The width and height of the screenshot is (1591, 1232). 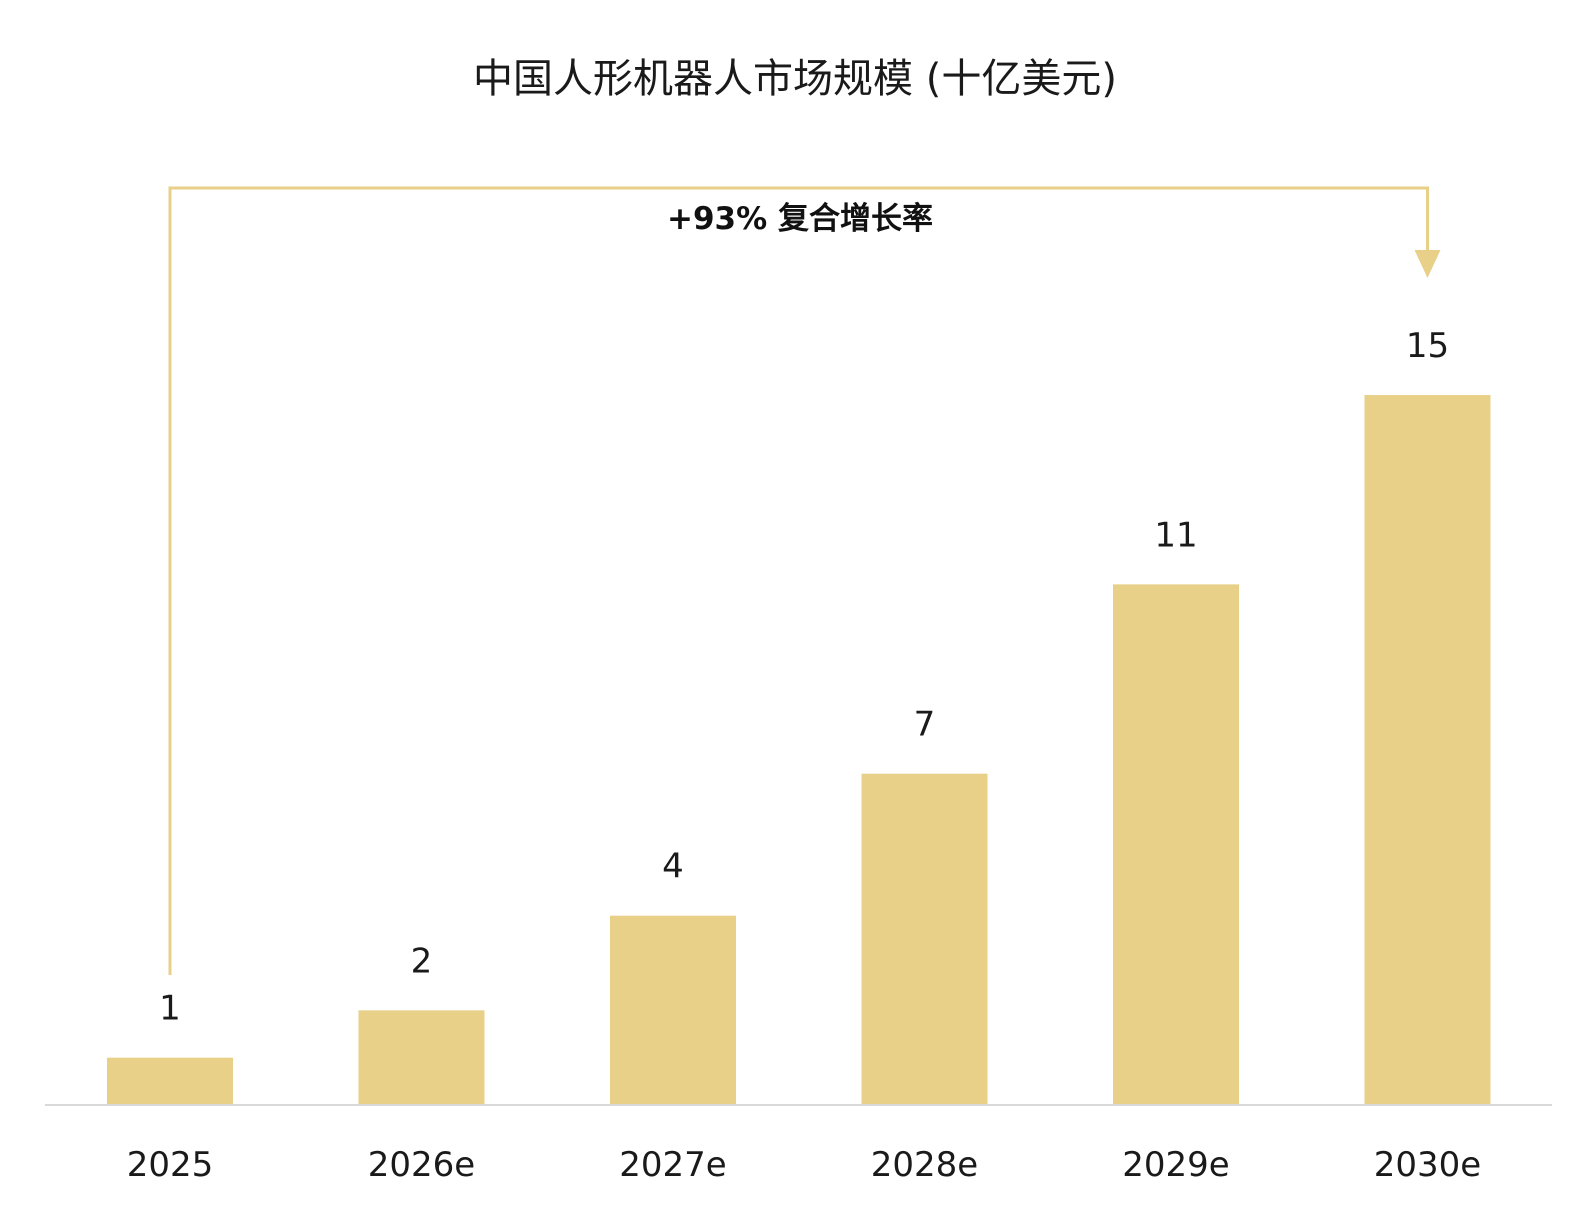 What do you see at coordinates (800, 219) in the screenshot?
I see `cagr-annotation: +93% 复合增长率` at bounding box center [800, 219].